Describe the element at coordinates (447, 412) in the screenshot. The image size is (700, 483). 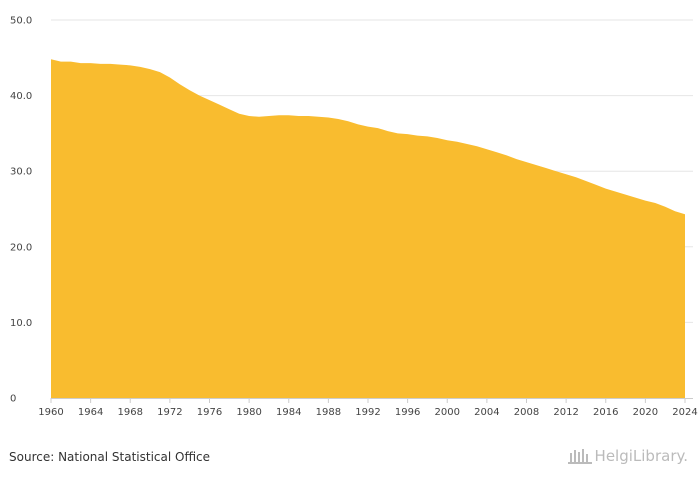
I see `x-tick-label: 2000` at that location.